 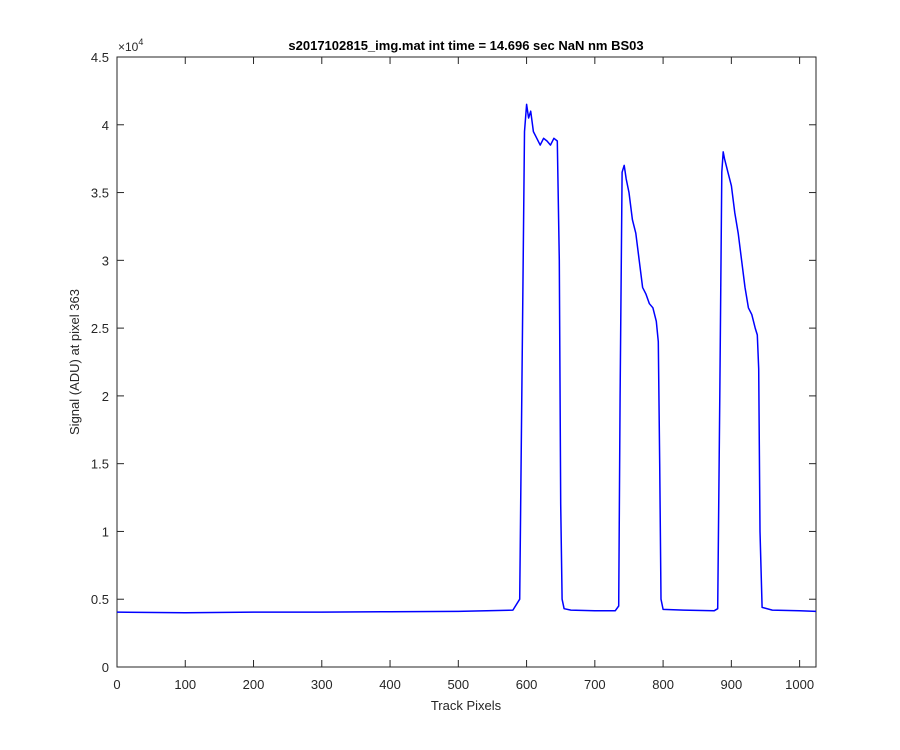 I want to click on y-tick-label: 2, so click(x=105, y=396).